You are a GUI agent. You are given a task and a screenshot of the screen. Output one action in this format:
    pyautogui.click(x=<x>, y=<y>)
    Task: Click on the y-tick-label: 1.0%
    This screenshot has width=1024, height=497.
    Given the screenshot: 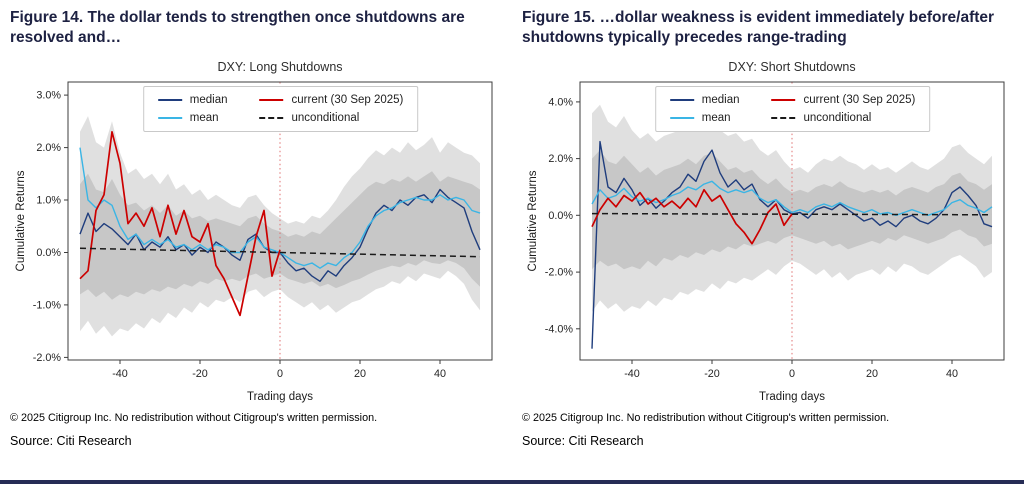 What is the action you would take?
    pyautogui.click(x=48, y=201)
    